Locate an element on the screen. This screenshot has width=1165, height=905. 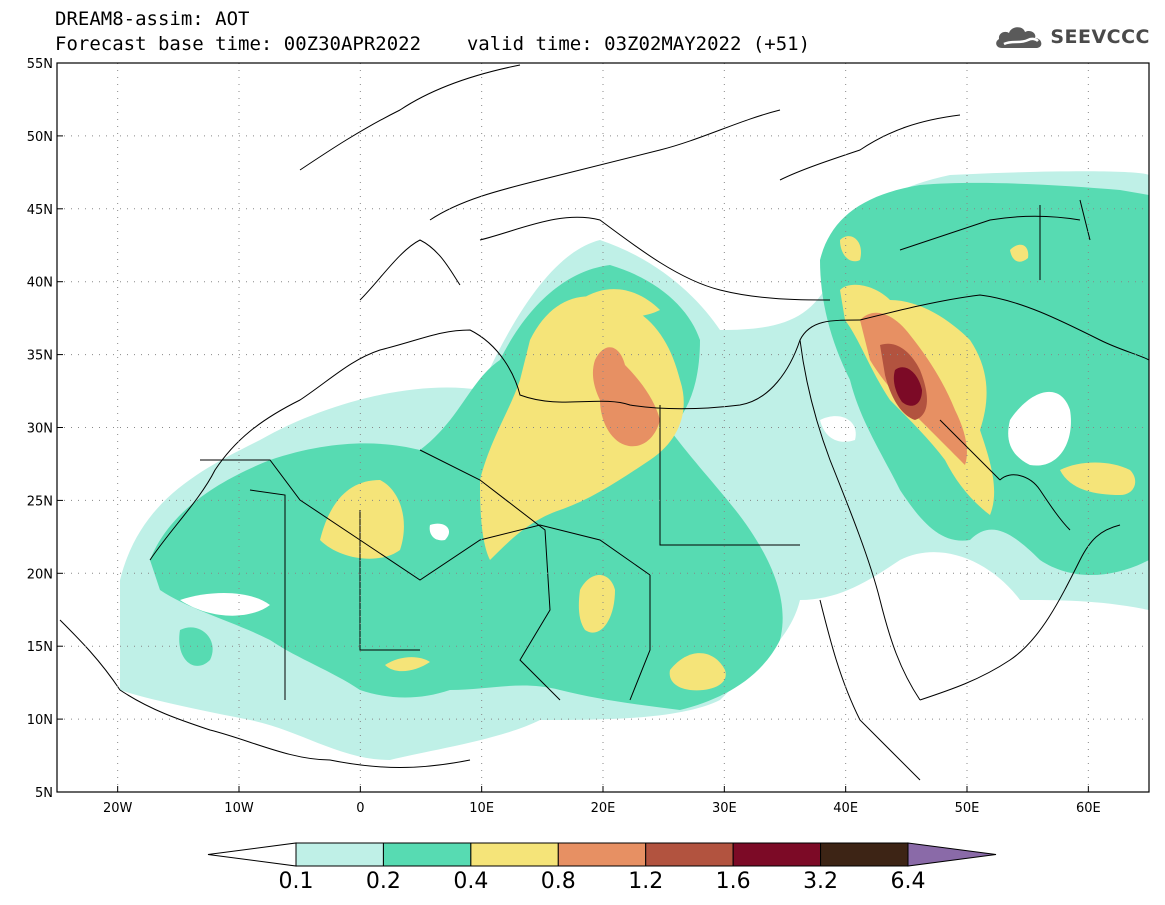
lon-tick-label: 40E is located at coordinates (845, 808).